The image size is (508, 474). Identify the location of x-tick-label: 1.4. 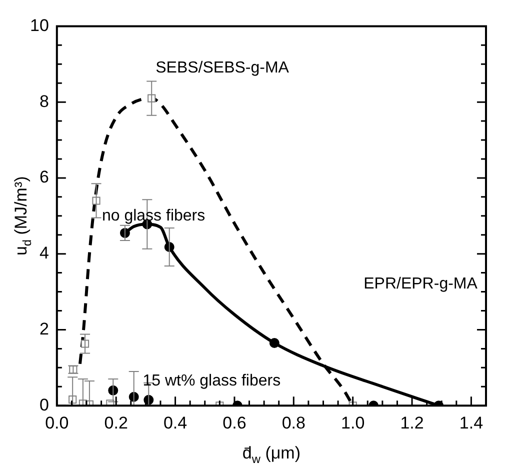
(471, 422).